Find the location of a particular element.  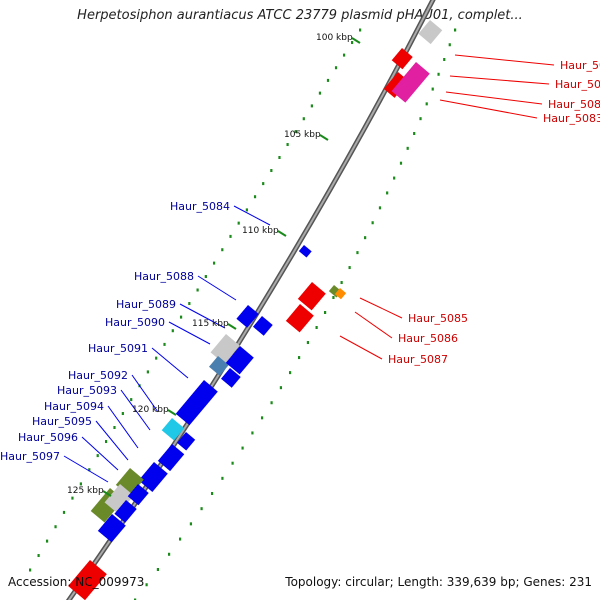

gene-label-forward: Haur_5097 is located at coordinates (30, 456).